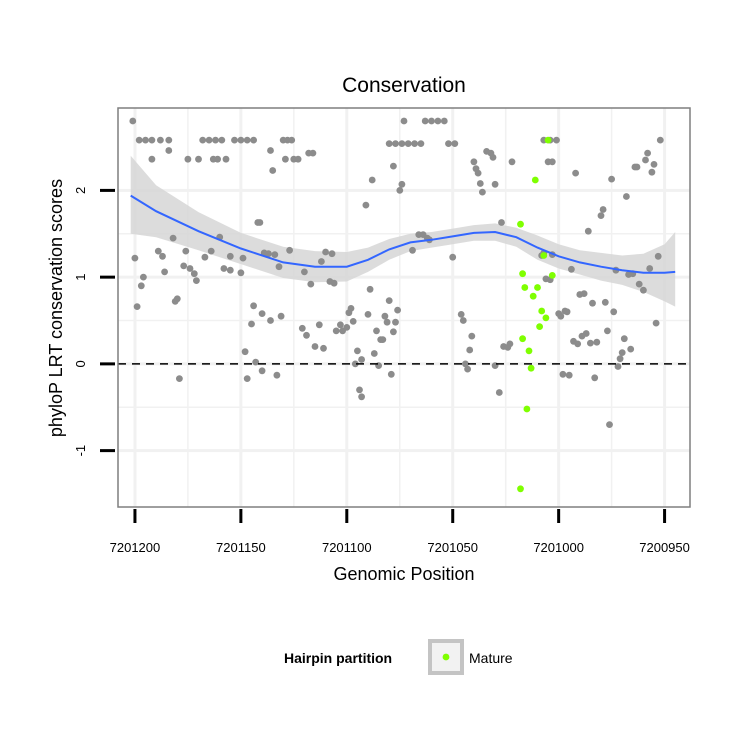 The width and height of the screenshot is (750, 750). I want to click on x-tick-label: 7201050, so click(452, 547).